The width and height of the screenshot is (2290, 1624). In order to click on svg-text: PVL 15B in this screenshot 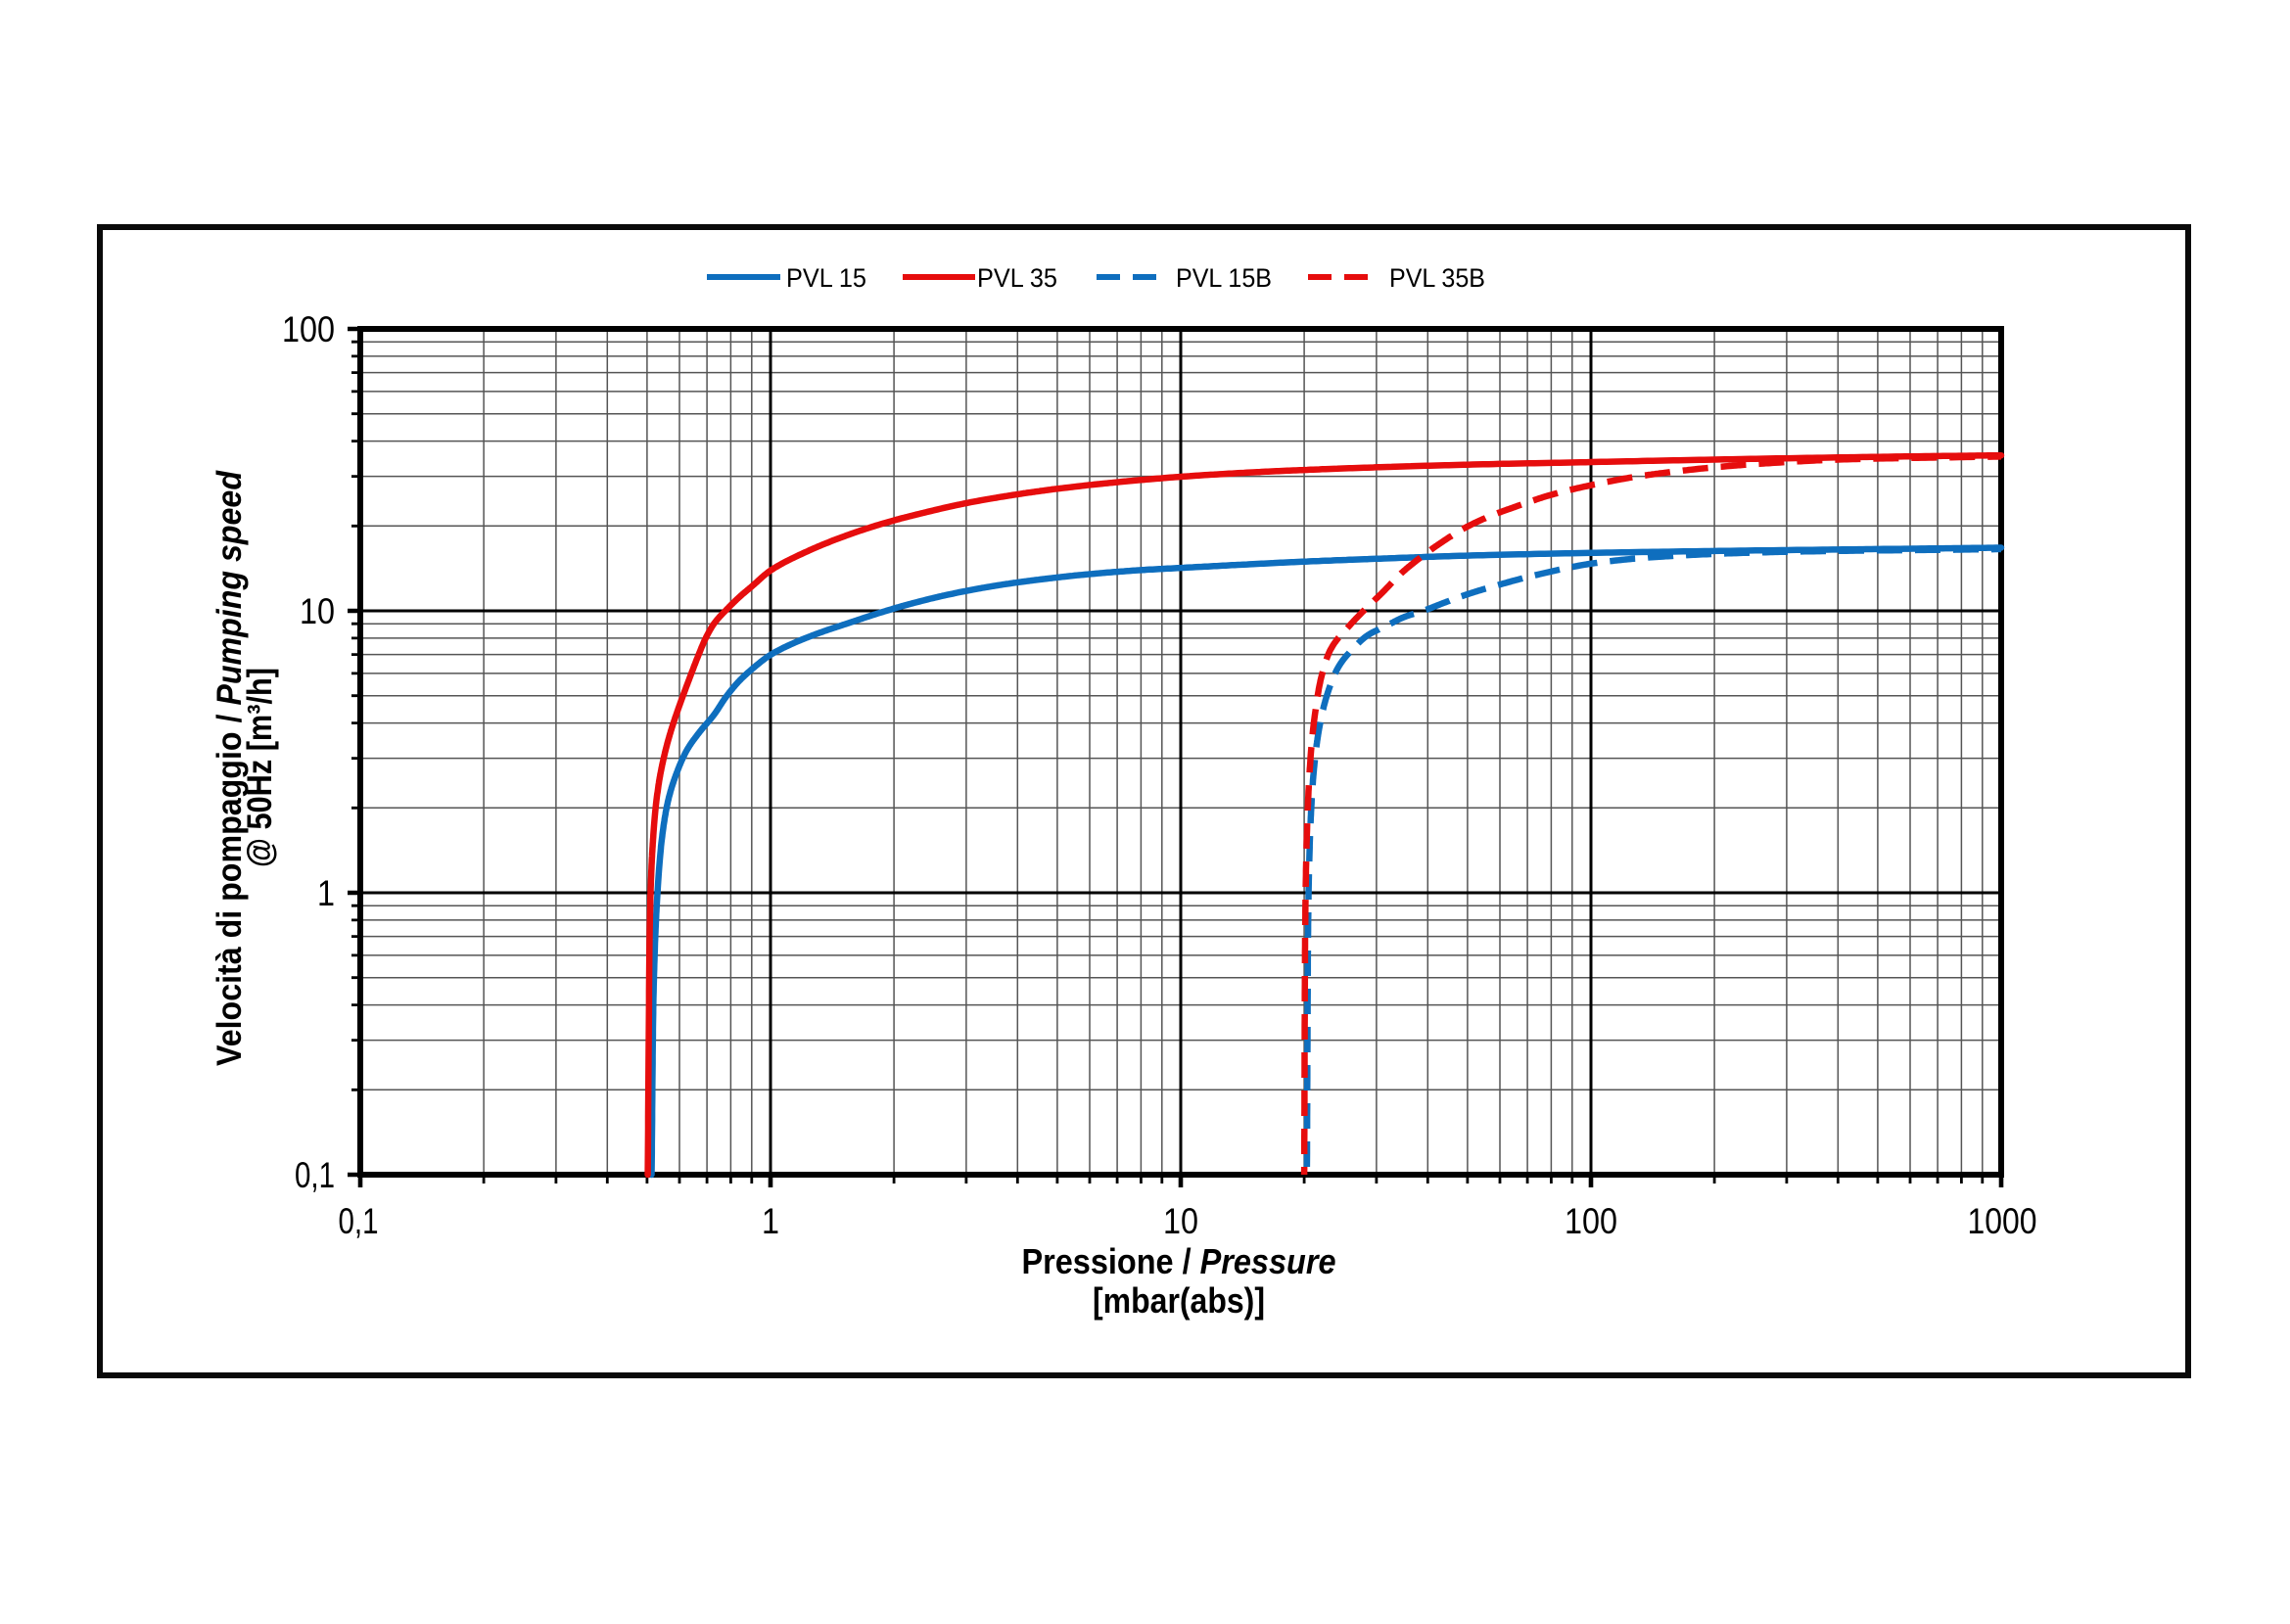, I will do `click(1224, 278)`.